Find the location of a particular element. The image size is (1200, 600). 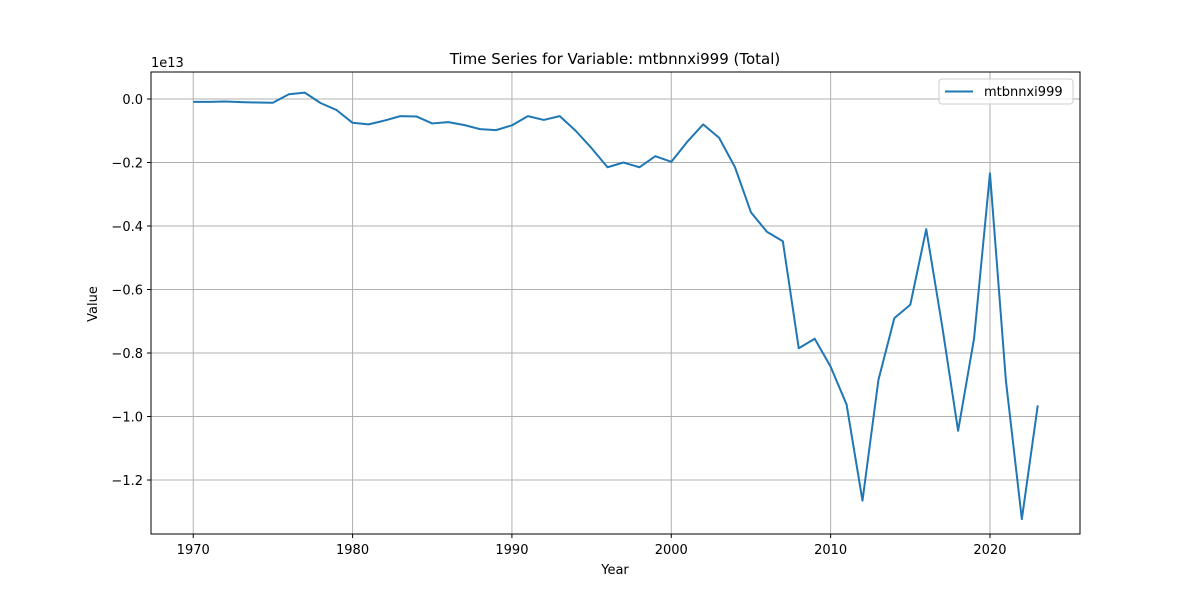

y-tick-label: 0.0 is located at coordinates (132, 100).